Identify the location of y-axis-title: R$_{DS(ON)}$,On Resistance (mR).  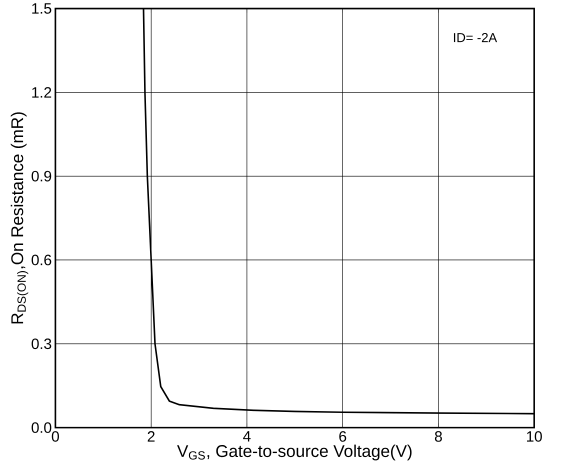
(19, 218).